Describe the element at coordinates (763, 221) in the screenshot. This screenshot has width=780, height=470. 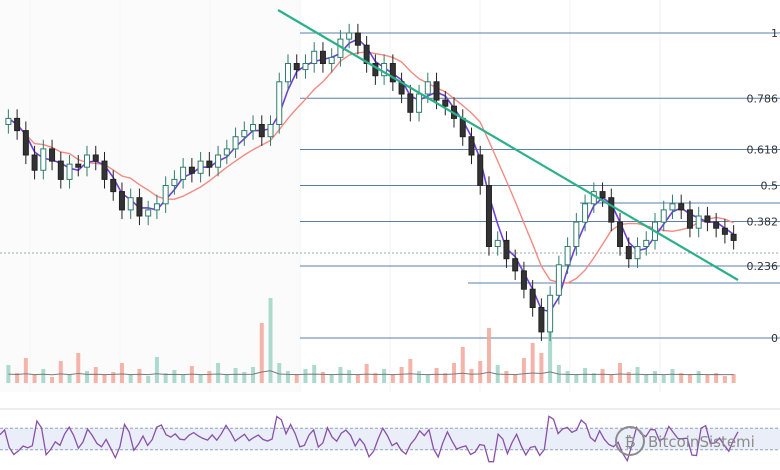
I see `fib-level-label: 0.382` at that location.